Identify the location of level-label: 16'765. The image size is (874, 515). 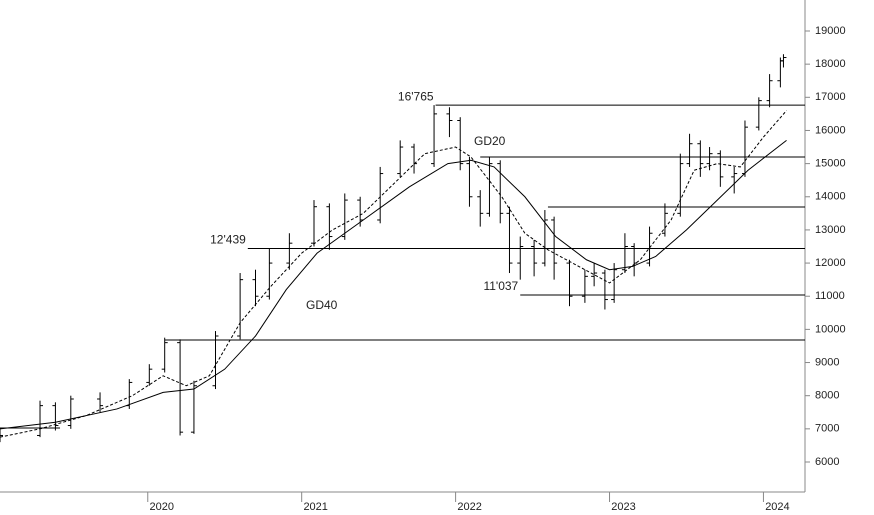
(416, 96).